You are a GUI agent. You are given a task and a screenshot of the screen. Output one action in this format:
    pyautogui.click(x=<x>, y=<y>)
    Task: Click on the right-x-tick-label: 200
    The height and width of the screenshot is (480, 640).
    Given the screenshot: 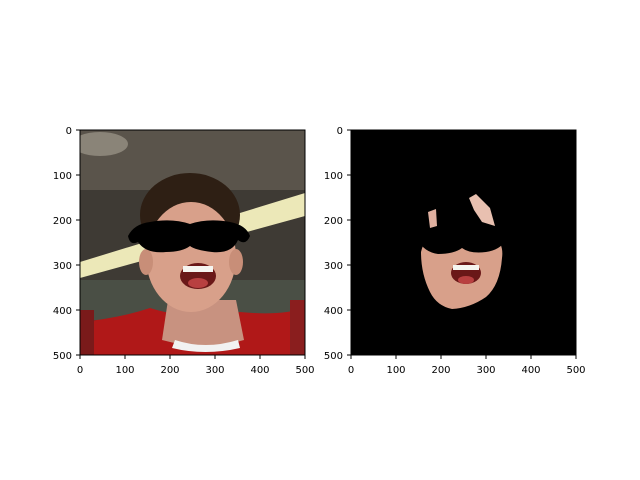 What is the action you would take?
    pyautogui.click(x=440, y=370)
    